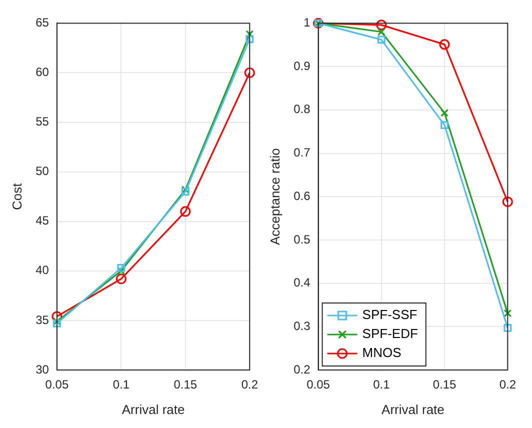 The width and height of the screenshot is (532, 428). What do you see at coordinates (302, 195) in the screenshot?
I see `y-tick-label: 0.6` at bounding box center [302, 195].